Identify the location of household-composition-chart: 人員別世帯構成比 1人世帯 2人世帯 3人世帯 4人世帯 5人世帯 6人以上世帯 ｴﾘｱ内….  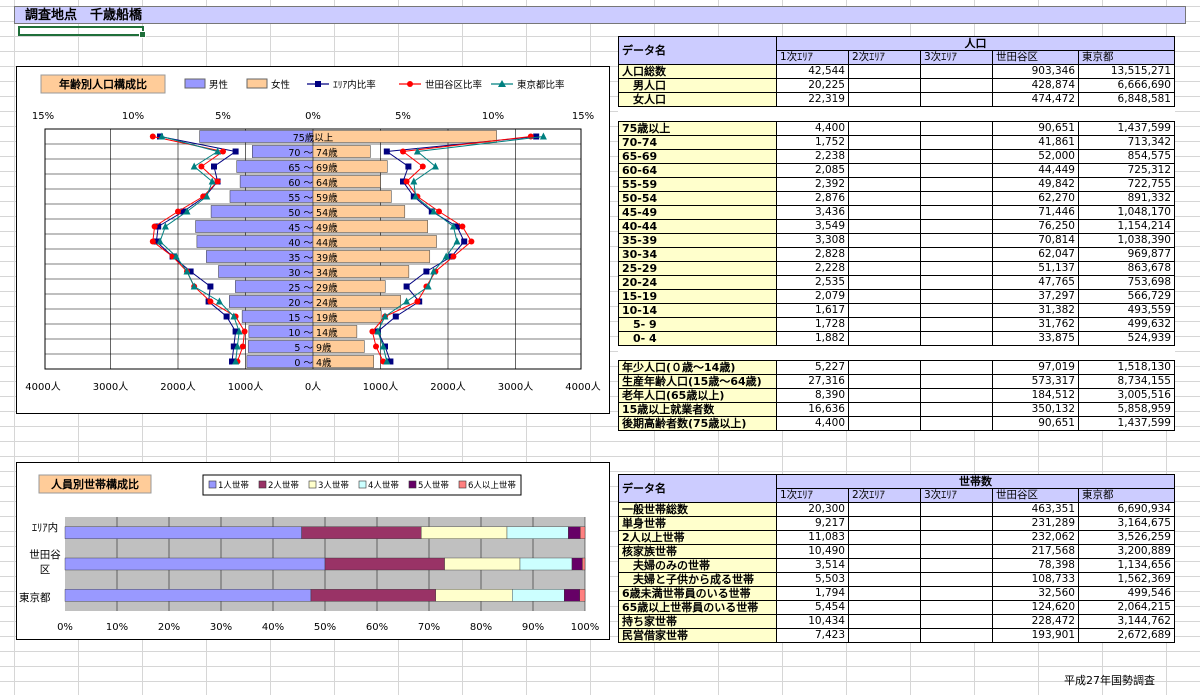
(313, 551).